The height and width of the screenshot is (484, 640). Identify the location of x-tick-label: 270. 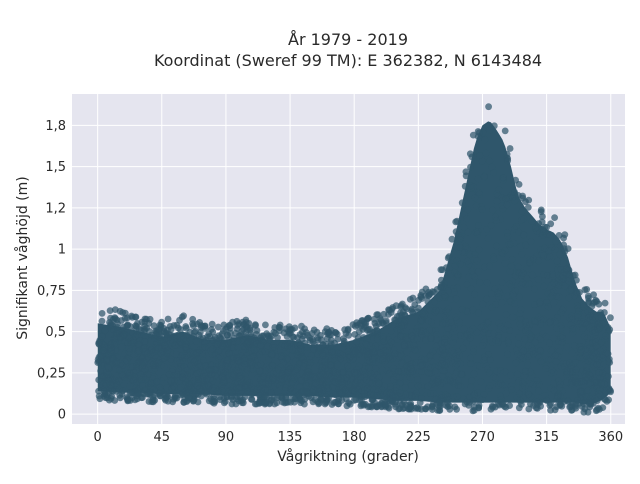
(482, 437).